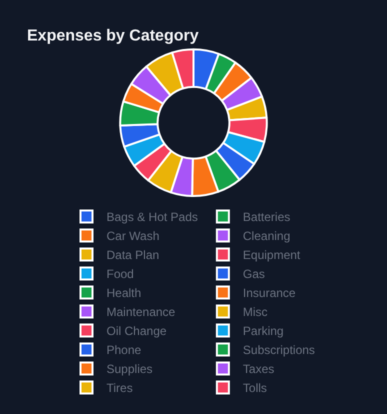 This screenshot has width=387, height=414. I want to click on legend-label: Supplies, so click(129, 369).